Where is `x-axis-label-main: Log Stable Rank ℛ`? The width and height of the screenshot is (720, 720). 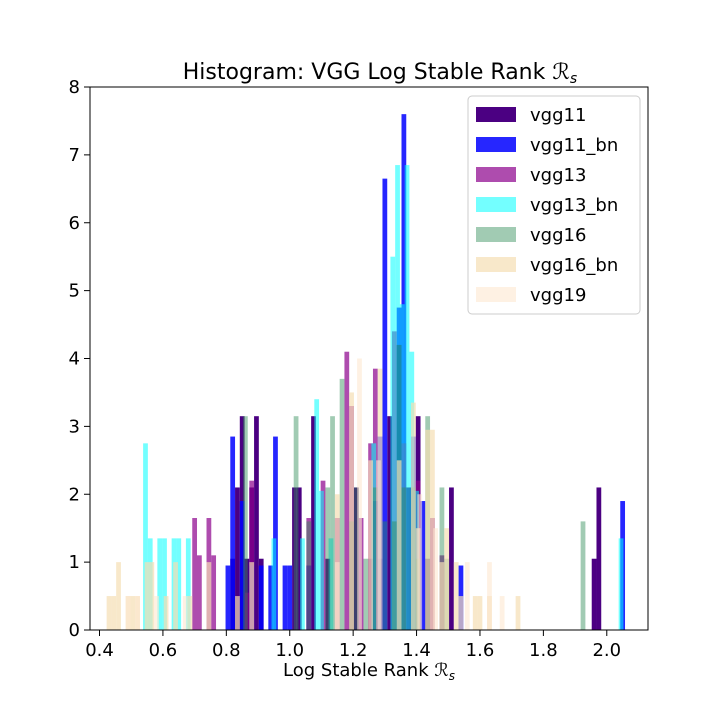
x-axis-label-main: Log Stable Rank ℛ is located at coordinates (366, 670).